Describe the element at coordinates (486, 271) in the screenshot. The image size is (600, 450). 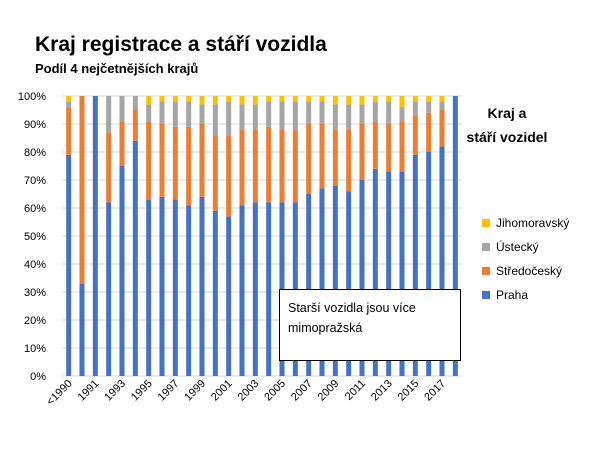
I see `legend-swatch-stredocesky` at that location.